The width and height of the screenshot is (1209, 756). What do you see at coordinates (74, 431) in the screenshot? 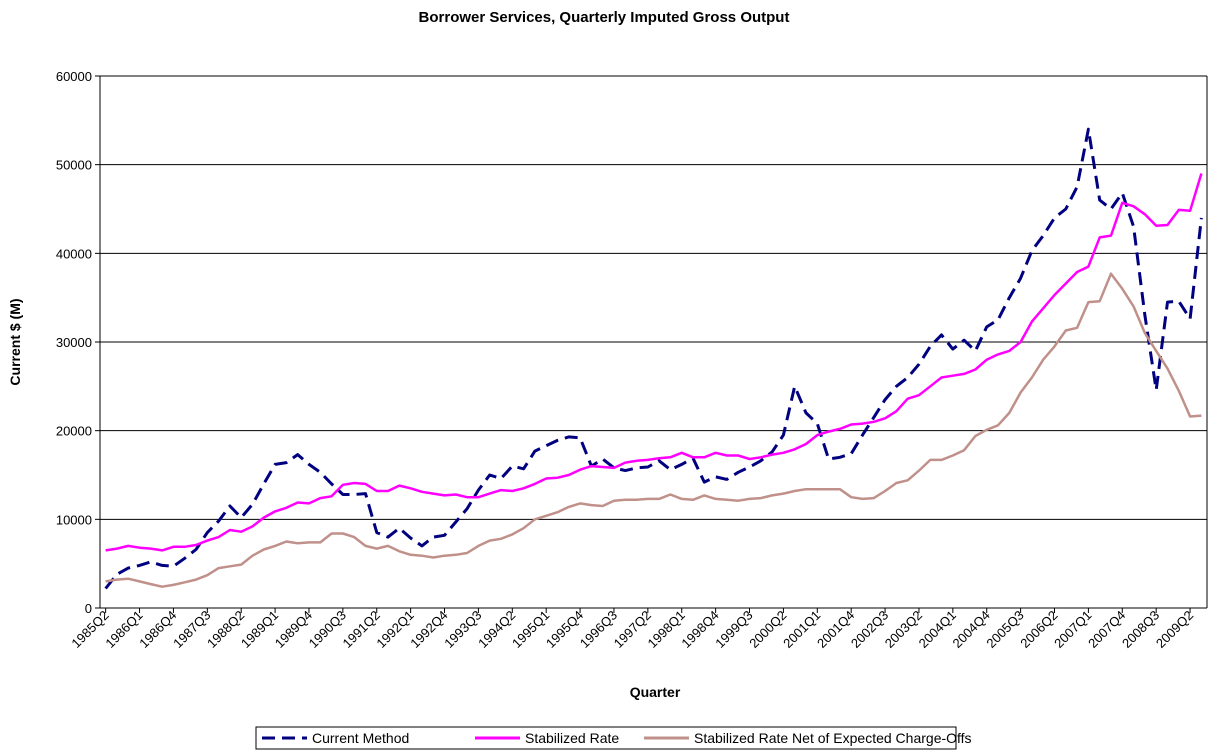
I see `y-tick-label: 20000` at bounding box center [74, 431].